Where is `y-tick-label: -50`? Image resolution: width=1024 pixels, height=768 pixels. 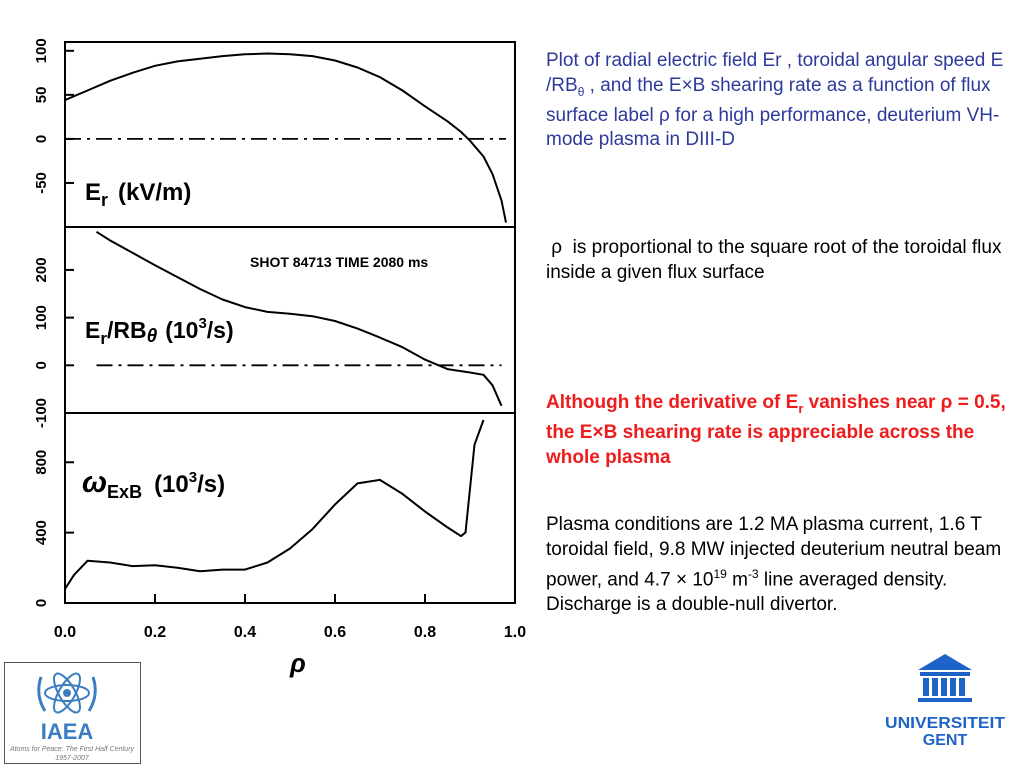 y-tick-label: -50 is located at coordinates (41, 183).